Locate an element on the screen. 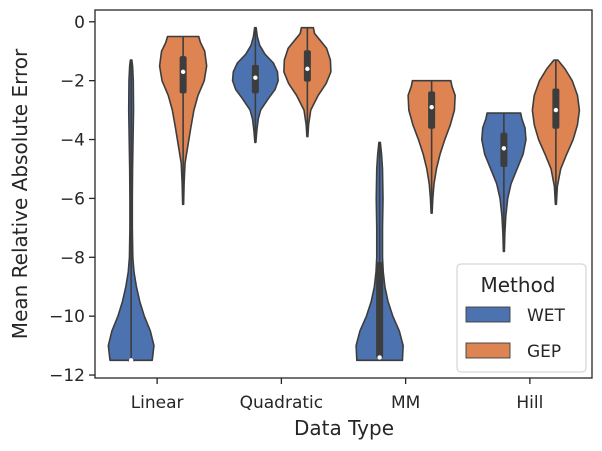  y-tick-label: −12 is located at coordinates (67, 376).